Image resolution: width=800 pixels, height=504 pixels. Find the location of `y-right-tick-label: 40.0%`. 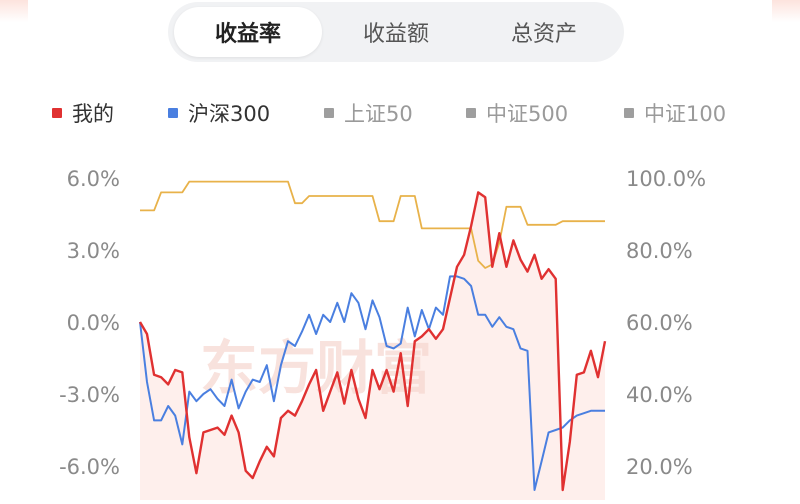

y-right-tick-label: 40.0% is located at coordinates (659, 395).